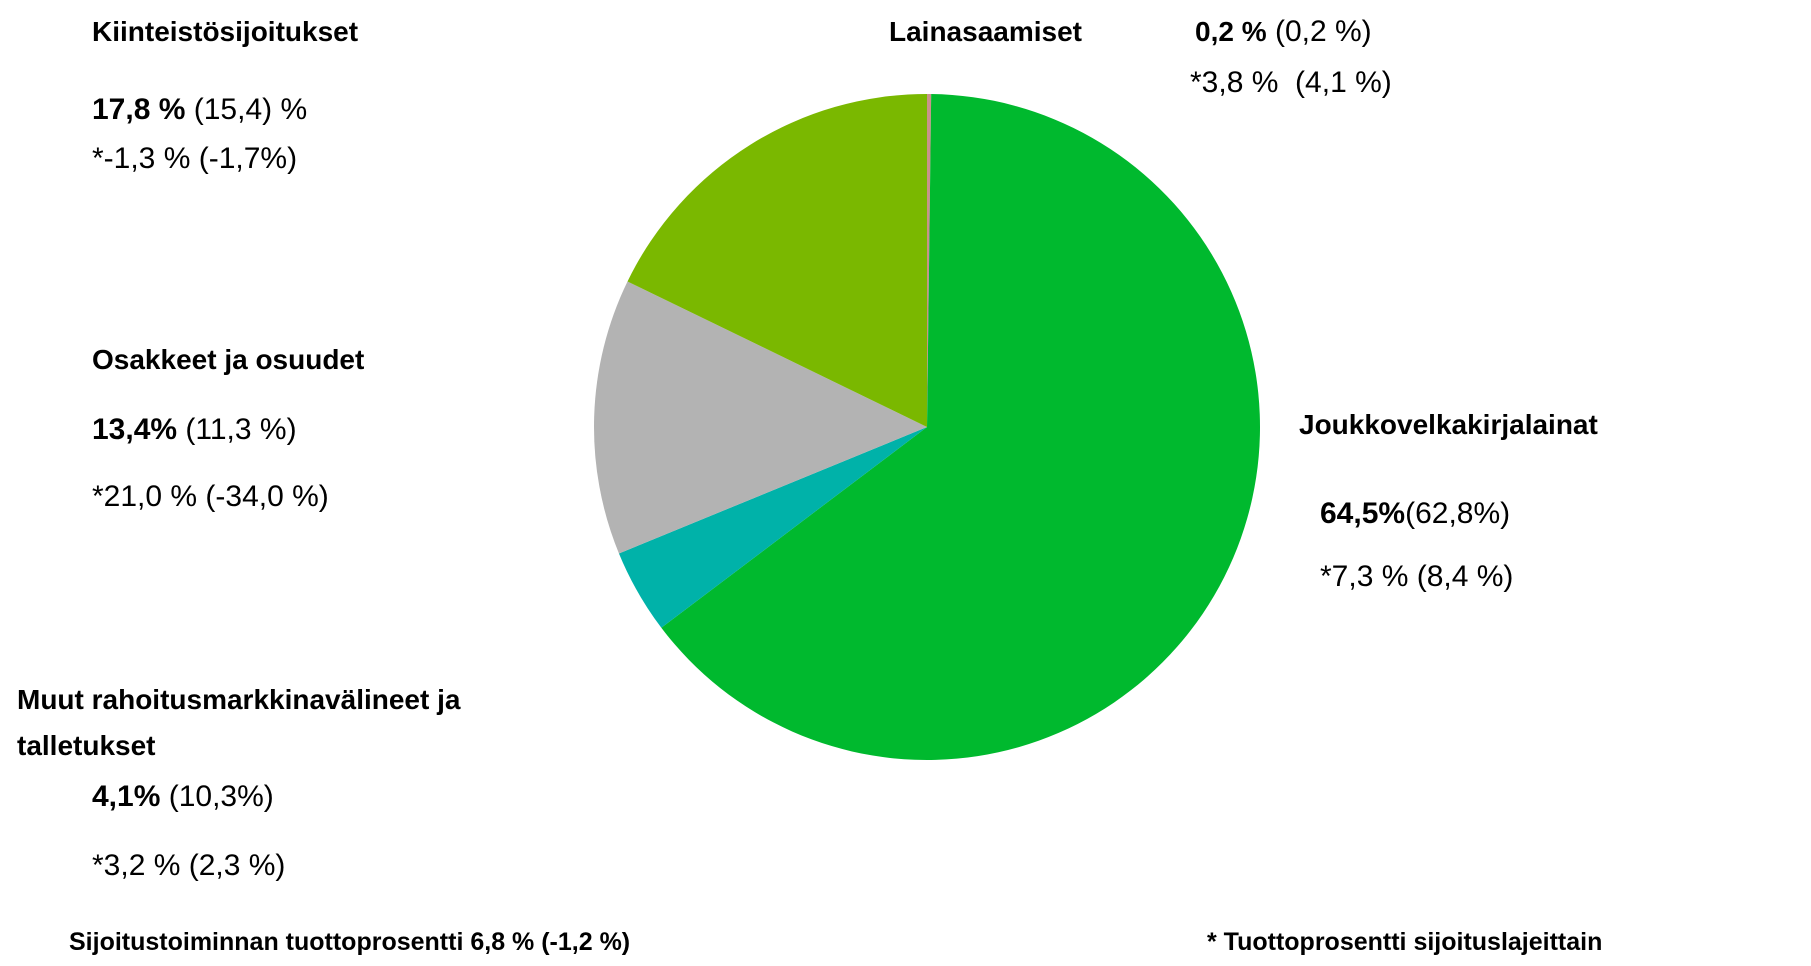 This screenshot has height=966, width=1811. What do you see at coordinates (985, 31) in the screenshot?
I see `category-label: Lainasaamiset` at bounding box center [985, 31].